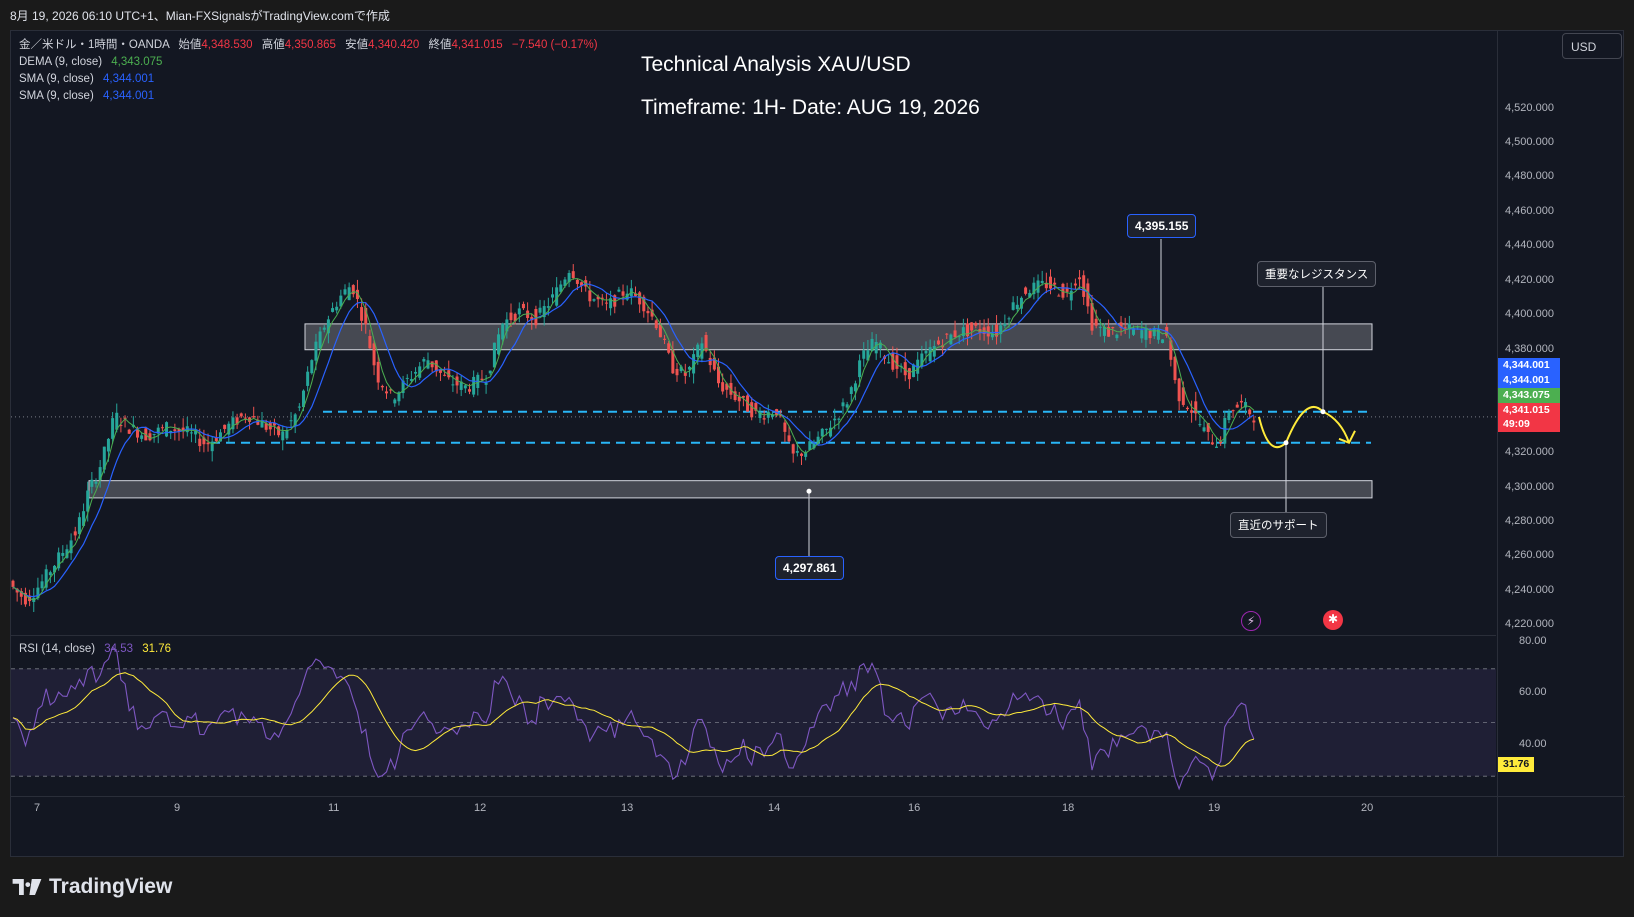 This screenshot has width=1634, height=917. I want to click on rsi-axis-tick: 80.00, so click(1533, 641).